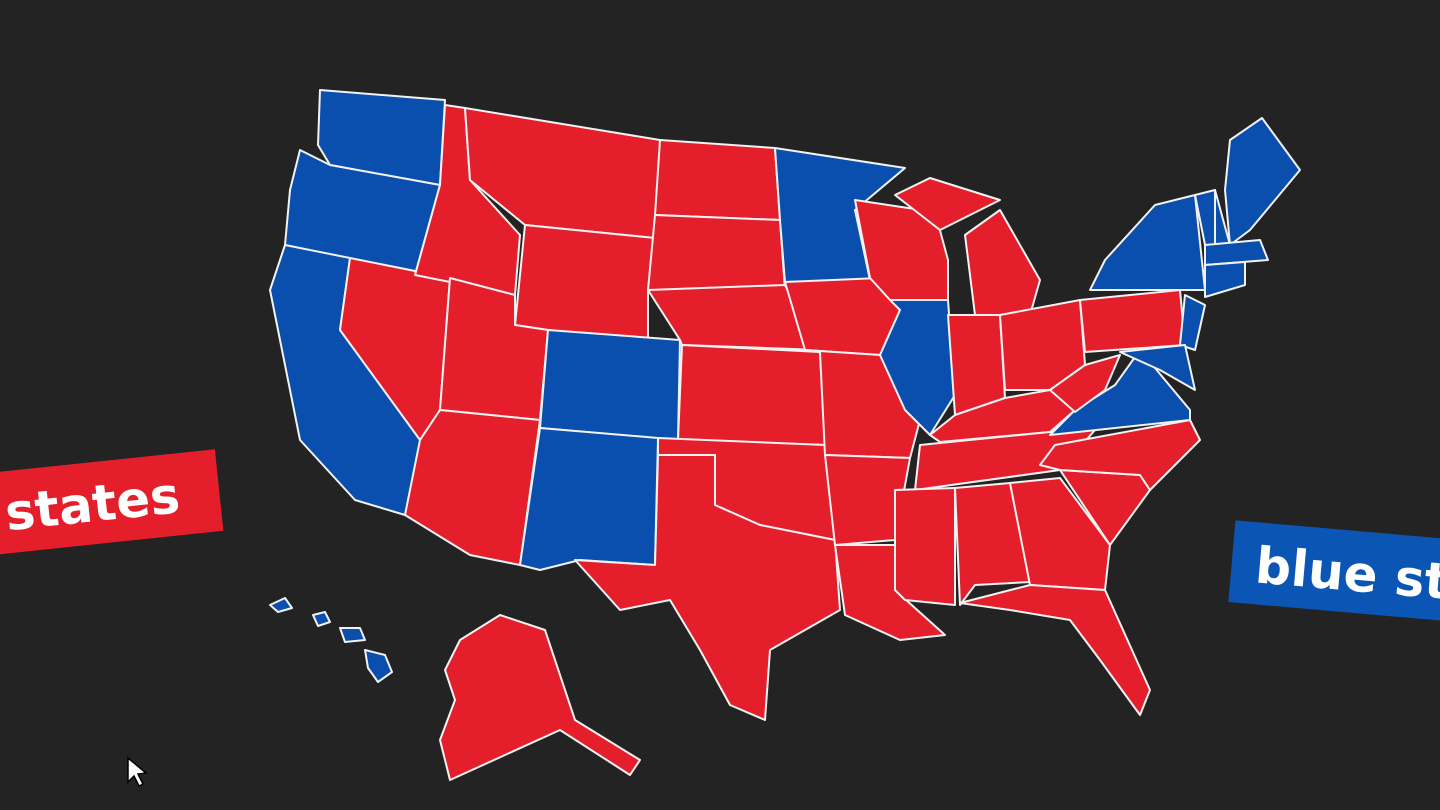  I want to click on red-tag-box, so click(112, 514).